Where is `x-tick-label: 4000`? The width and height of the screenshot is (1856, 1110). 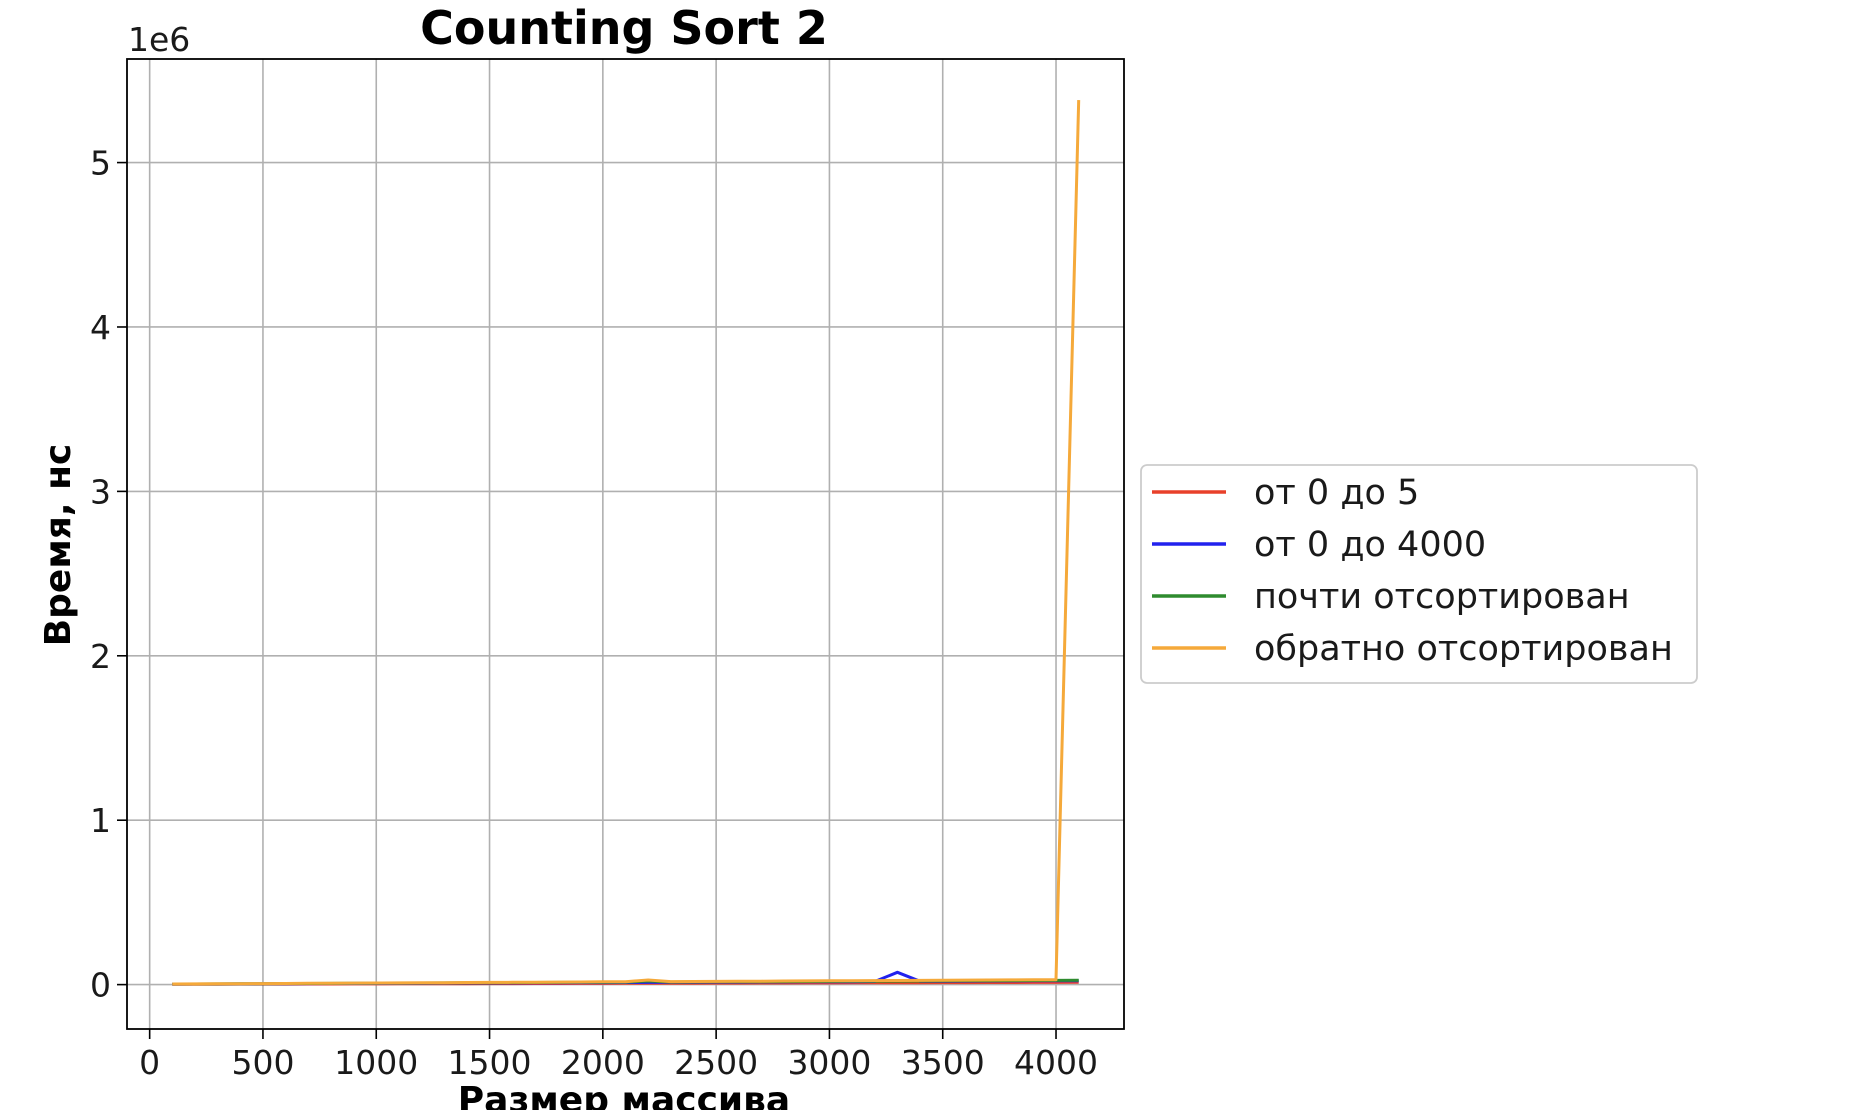 x-tick-label: 4000 is located at coordinates (1056, 1062).